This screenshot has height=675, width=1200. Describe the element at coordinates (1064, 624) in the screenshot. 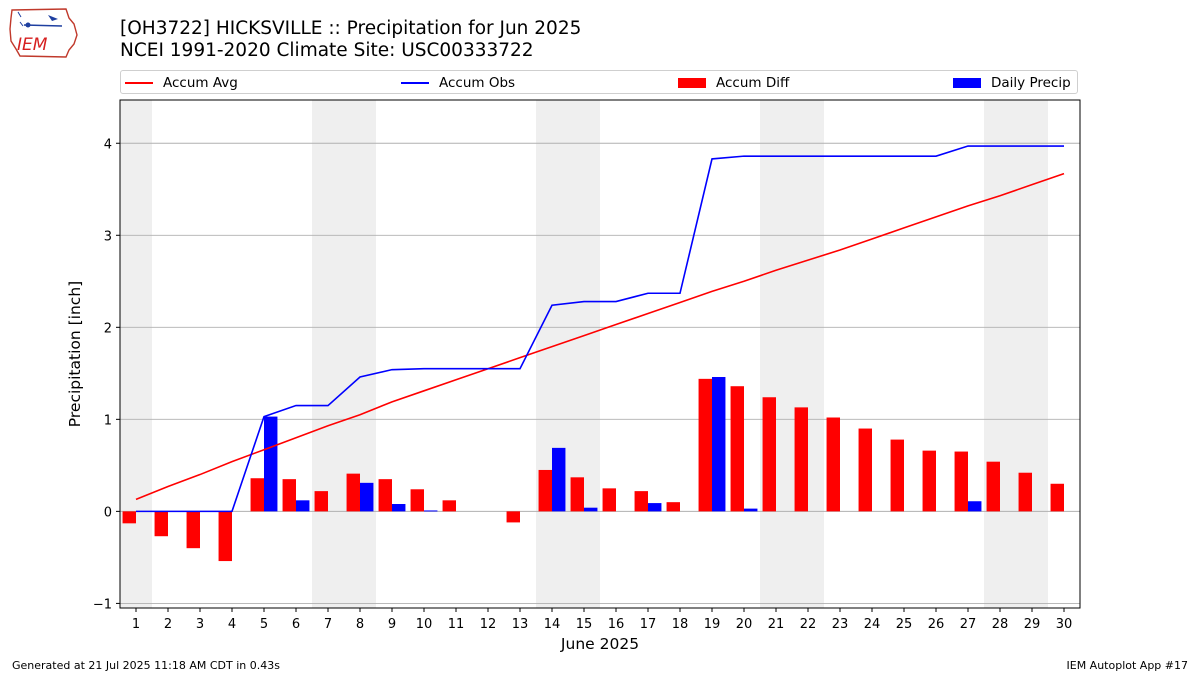

I see `x-tick-label: 30` at that location.